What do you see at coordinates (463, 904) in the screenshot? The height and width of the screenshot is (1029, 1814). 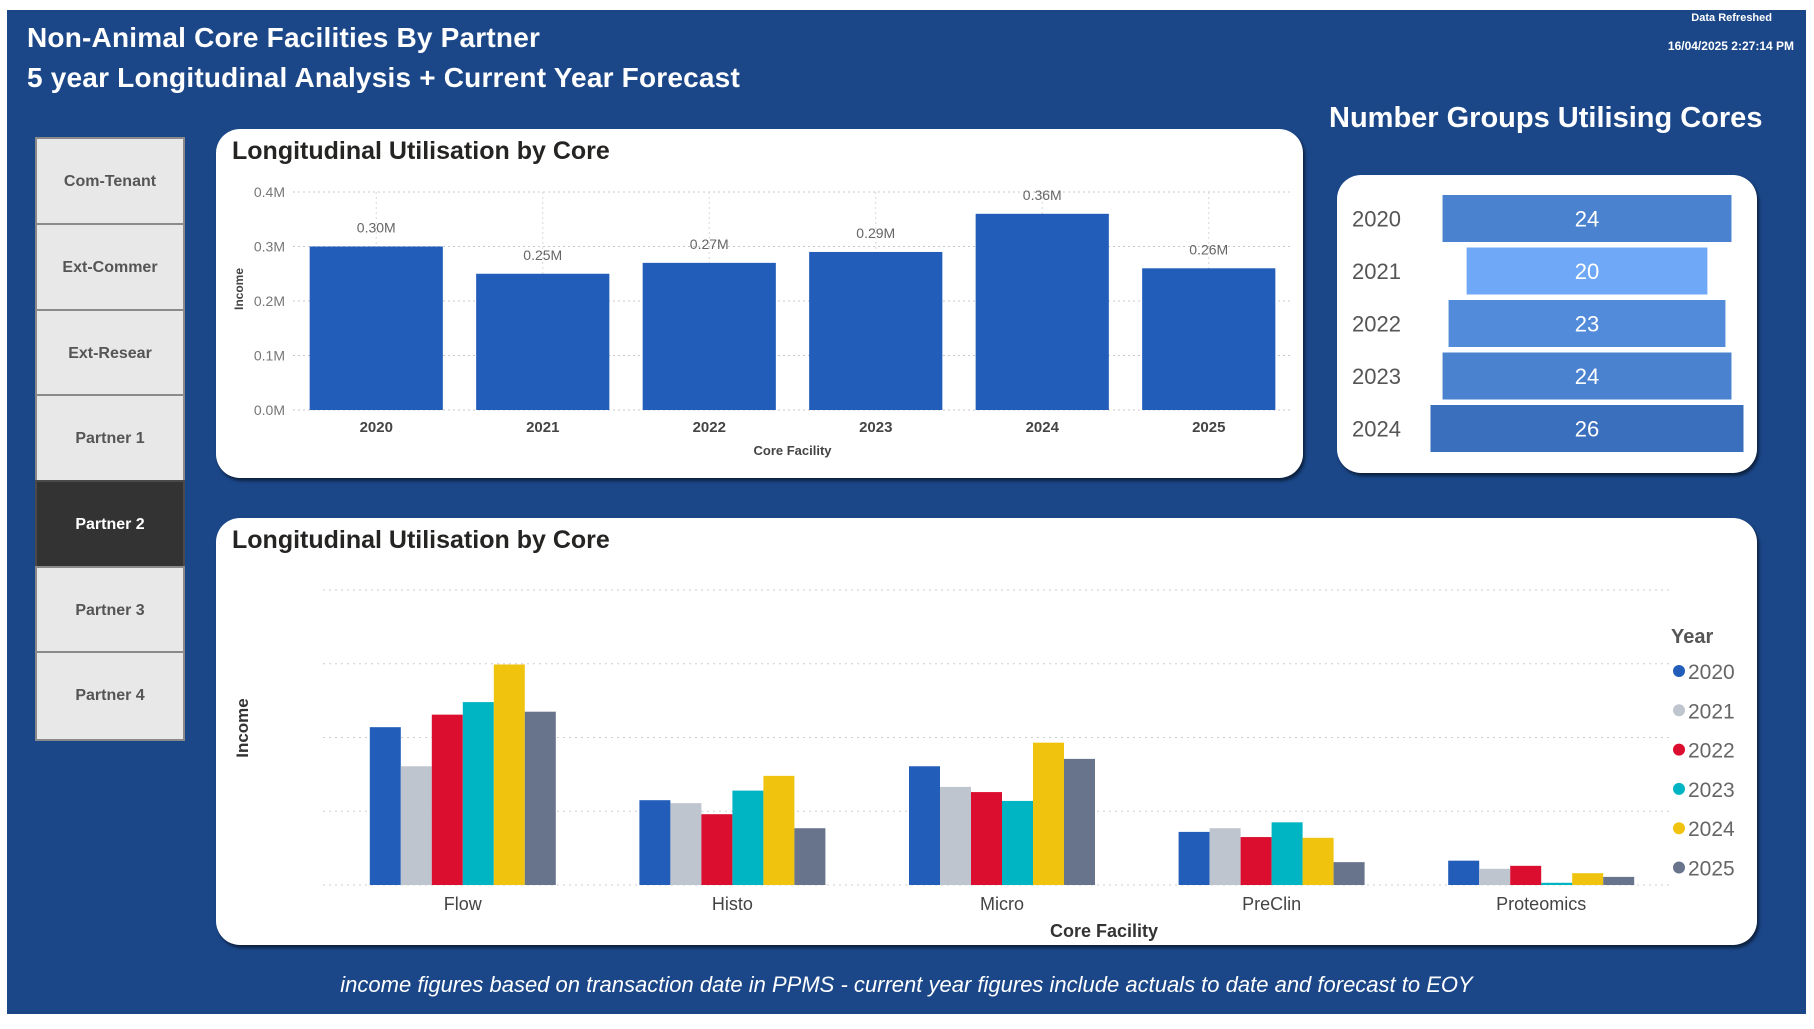 I see `x-tick-label: Flow` at bounding box center [463, 904].